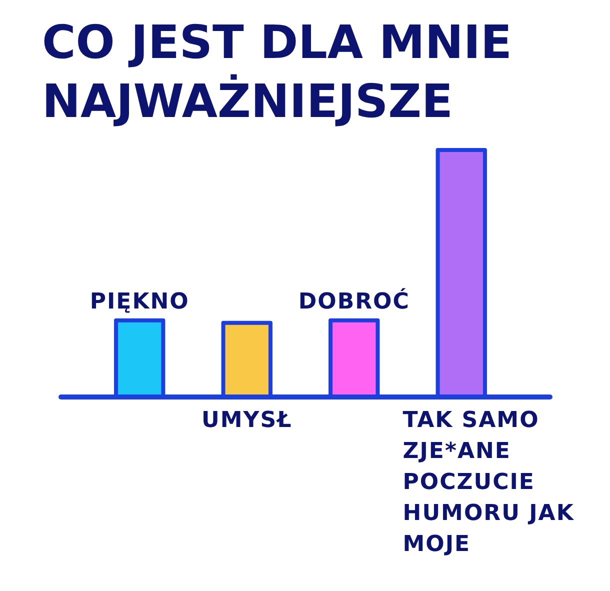 The width and height of the screenshot is (610, 591). I want to click on x-tick-label: PIĘKNO, so click(140, 301).